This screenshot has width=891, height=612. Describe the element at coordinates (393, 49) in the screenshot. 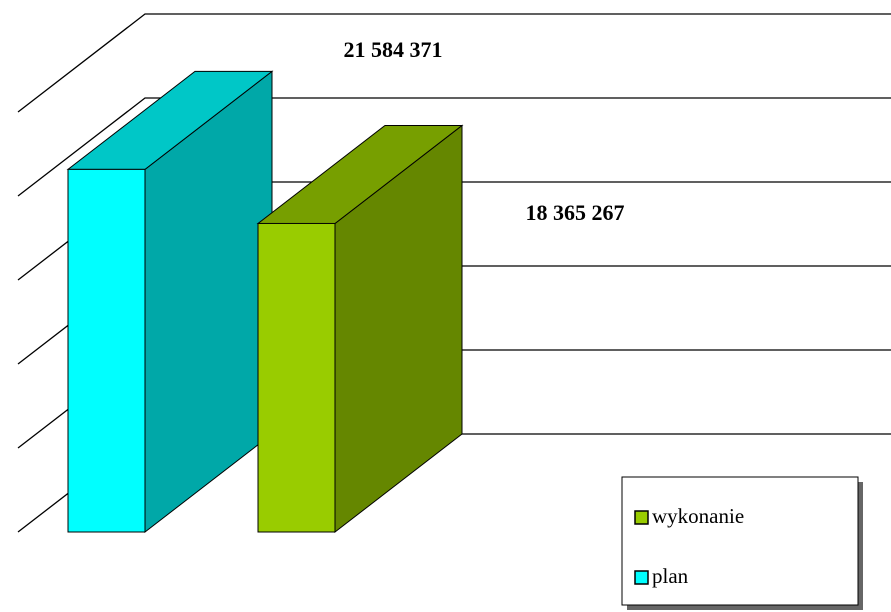

I see `value-label: 21 584 371` at that location.